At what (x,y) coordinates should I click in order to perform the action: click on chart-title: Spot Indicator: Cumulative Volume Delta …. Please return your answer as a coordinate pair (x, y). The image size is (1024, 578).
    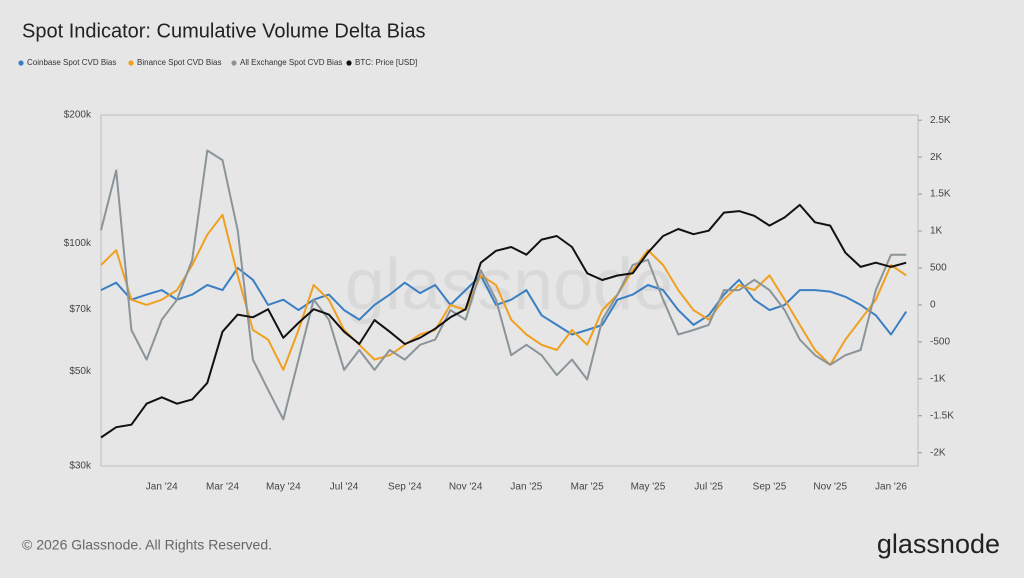
    Looking at the image, I should click on (224, 31).